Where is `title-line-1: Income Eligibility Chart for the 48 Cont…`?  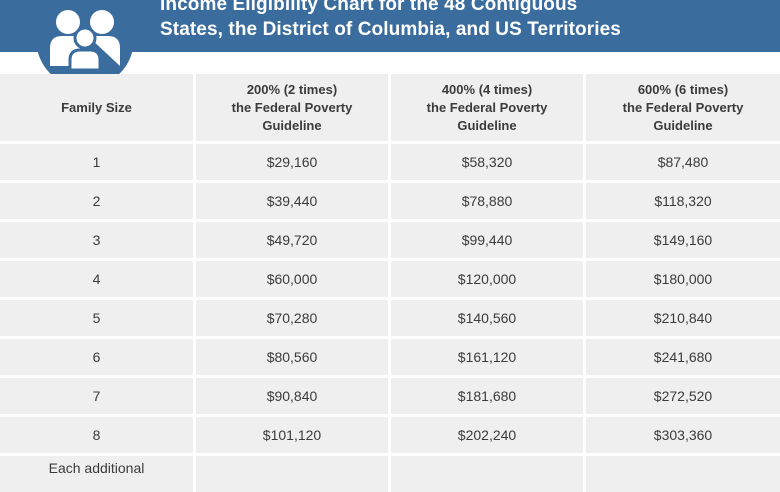
title-line-1: Income Eligibility Chart for the 48 Cont… is located at coordinates (369, 7).